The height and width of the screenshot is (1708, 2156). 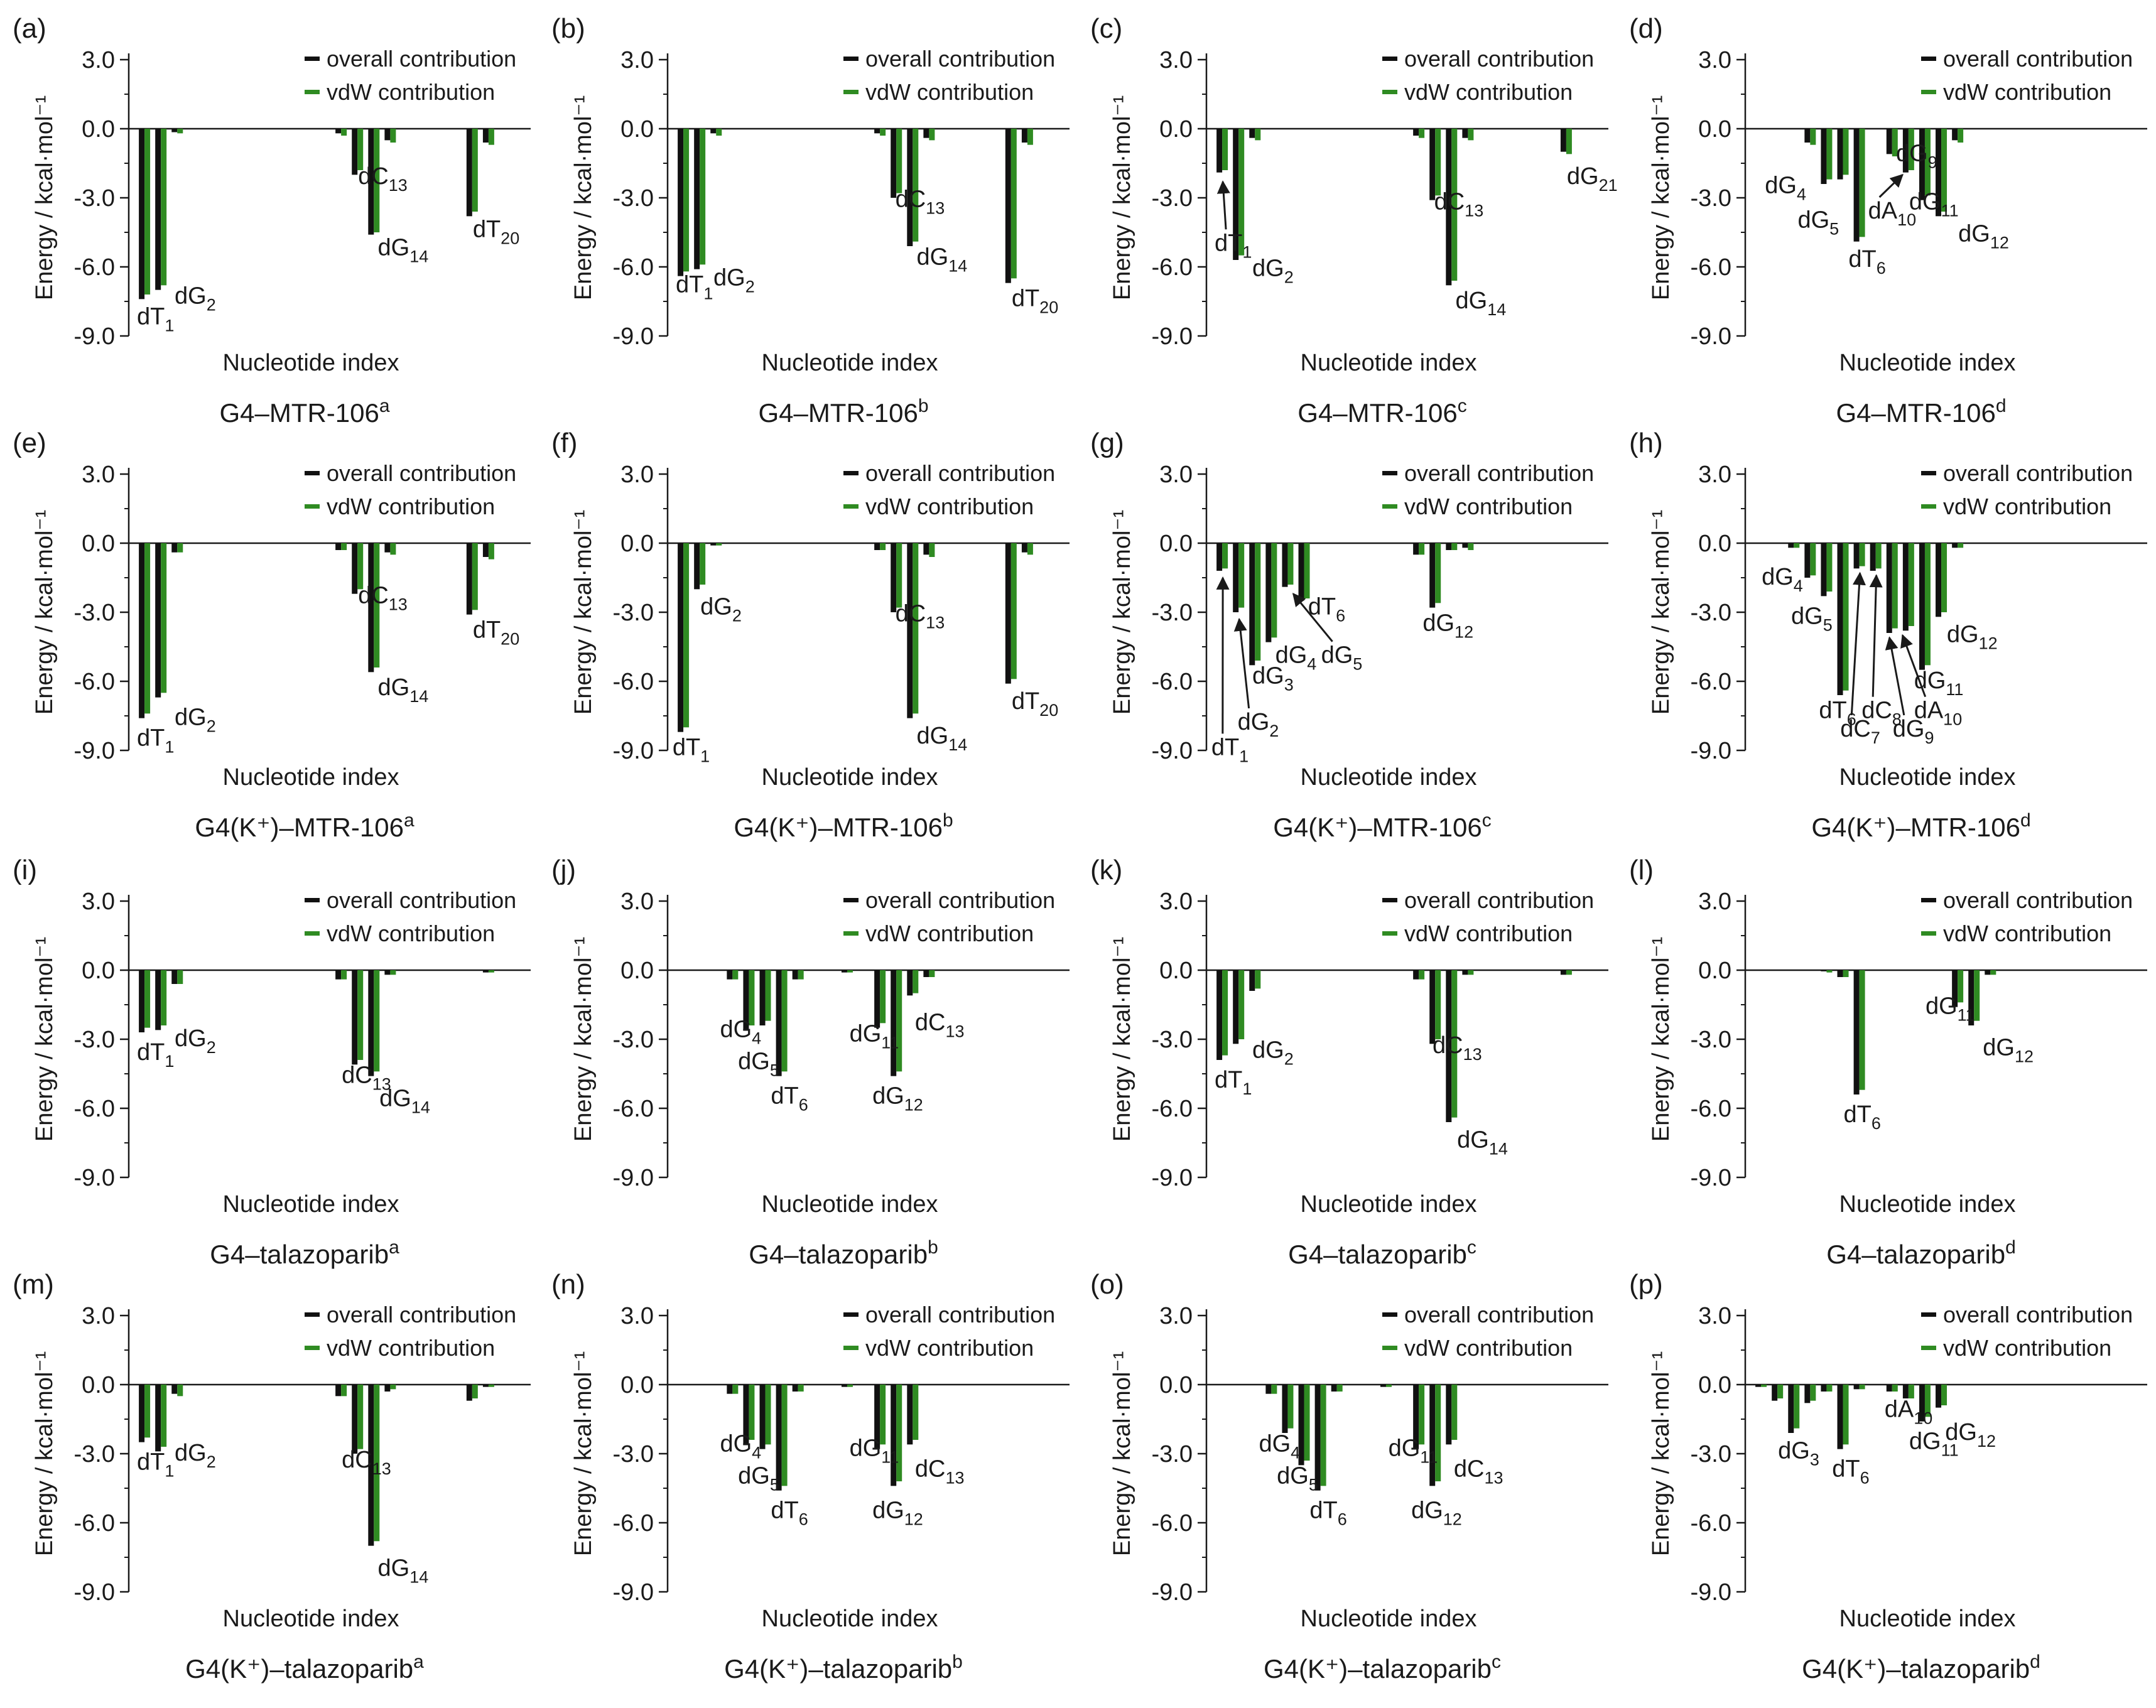 What do you see at coordinates (418, 1661) in the screenshot?
I see `caption-superscript: a` at bounding box center [418, 1661].